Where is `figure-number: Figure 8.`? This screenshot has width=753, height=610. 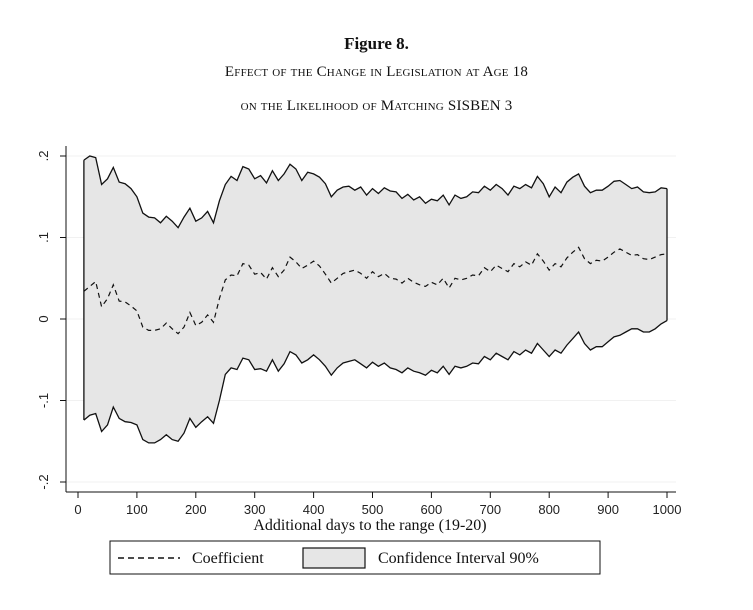 figure-number: Figure 8. is located at coordinates (376, 43).